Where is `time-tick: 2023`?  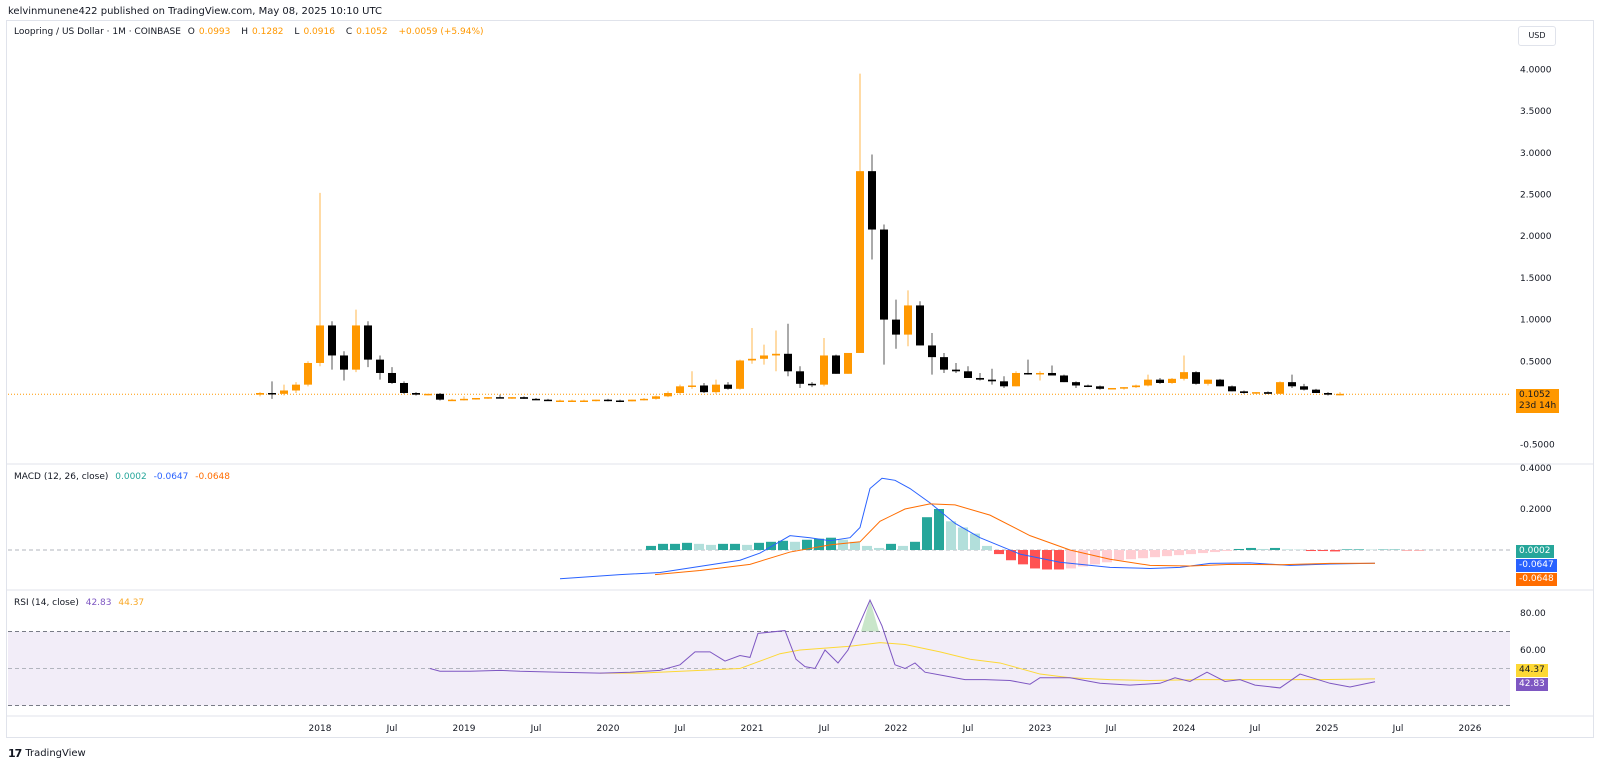 time-tick: 2023 is located at coordinates (1040, 729).